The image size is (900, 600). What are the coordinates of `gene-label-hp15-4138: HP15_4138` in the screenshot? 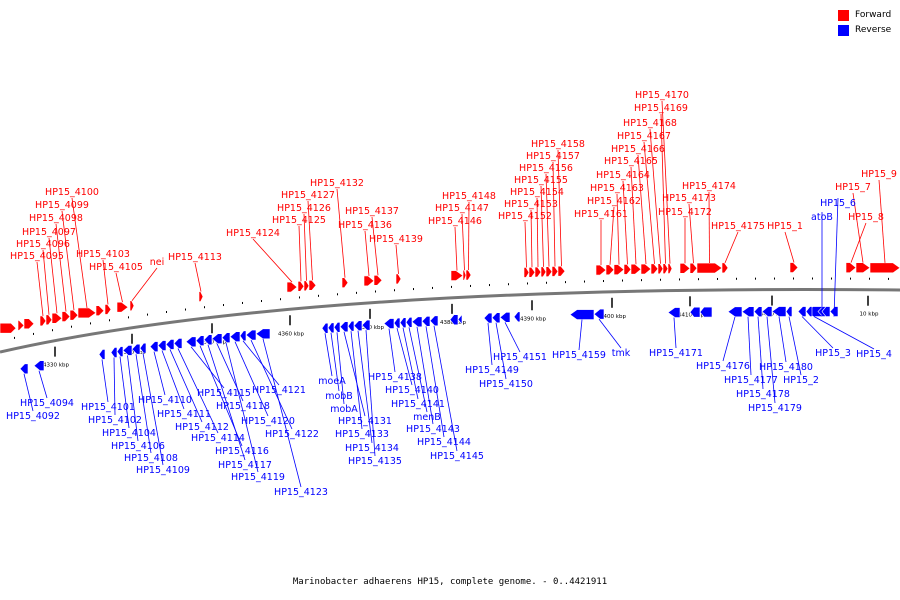 It's located at (395, 377).